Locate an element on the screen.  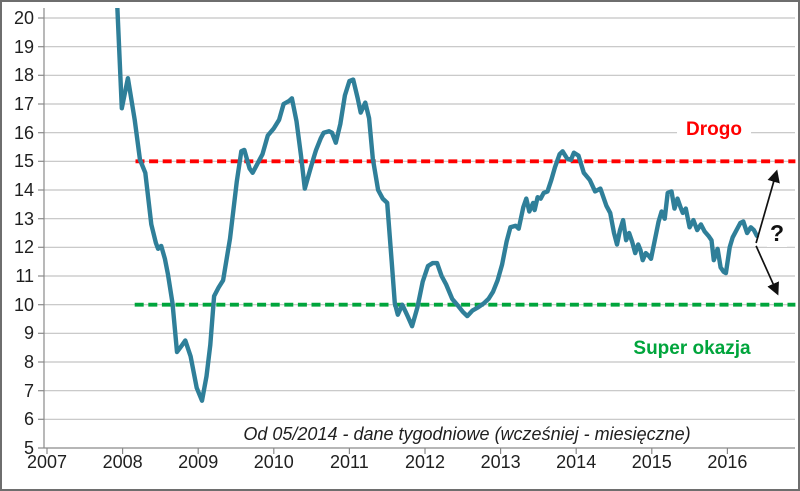
y-axis-tick-label: 12 is located at coordinates (23, 247).